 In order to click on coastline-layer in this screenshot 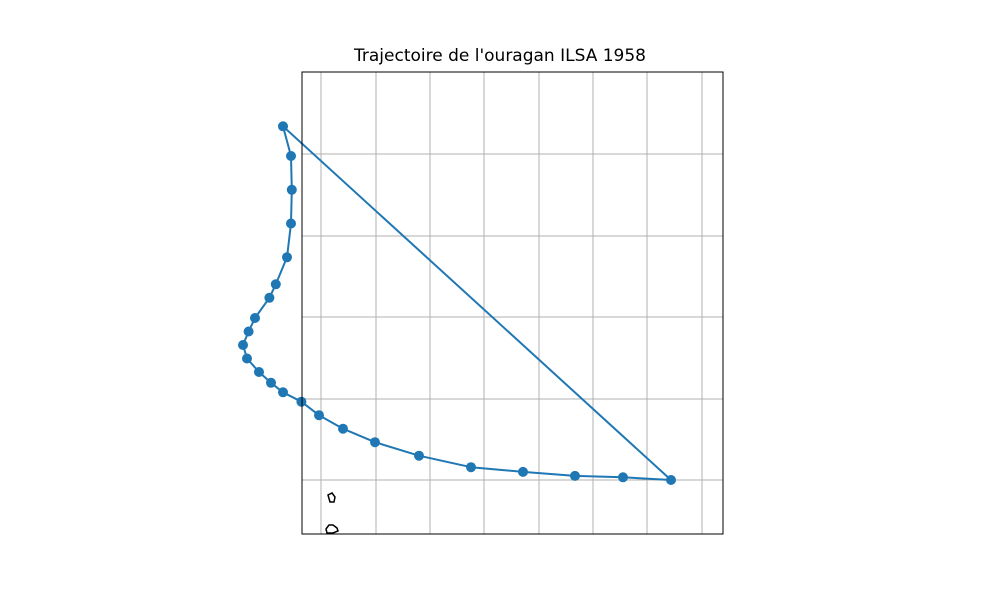, I will do `click(332, 513)`.